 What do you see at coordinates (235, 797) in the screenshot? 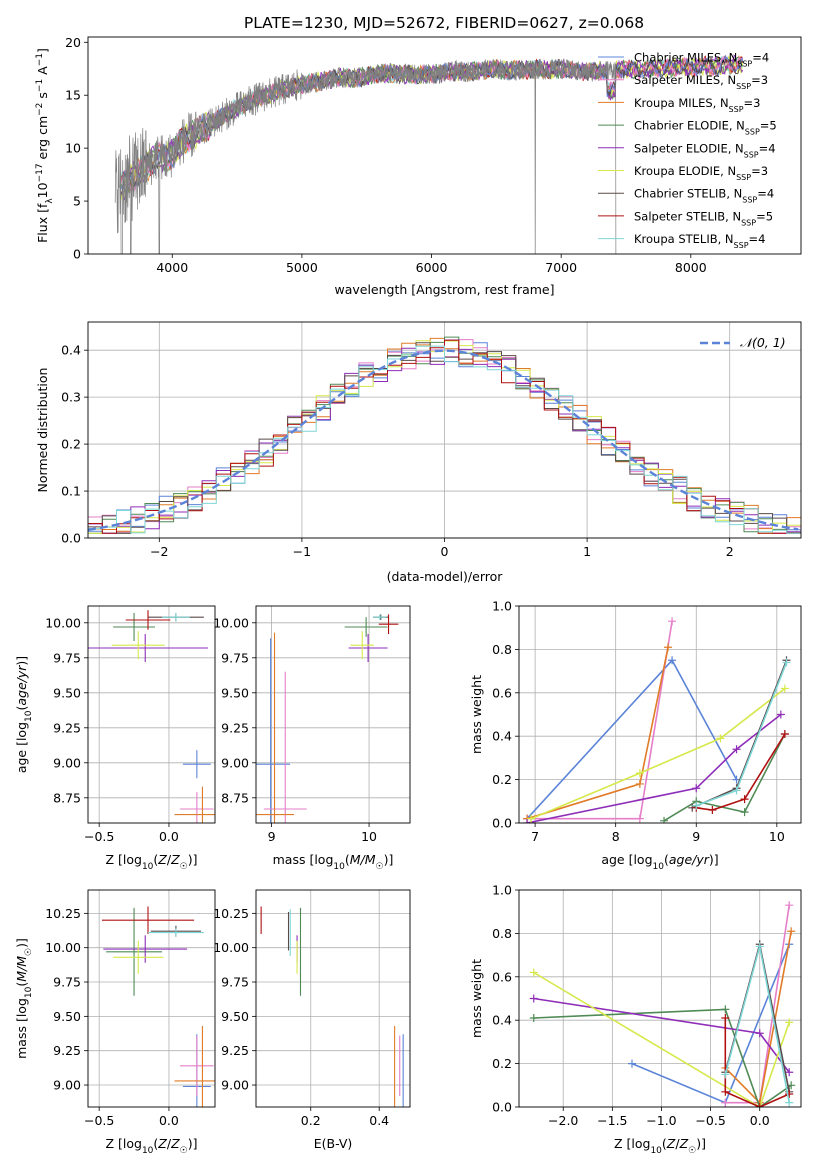
I see `age-vs-mass-ytick-label: 8.75` at bounding box center [235, 797].